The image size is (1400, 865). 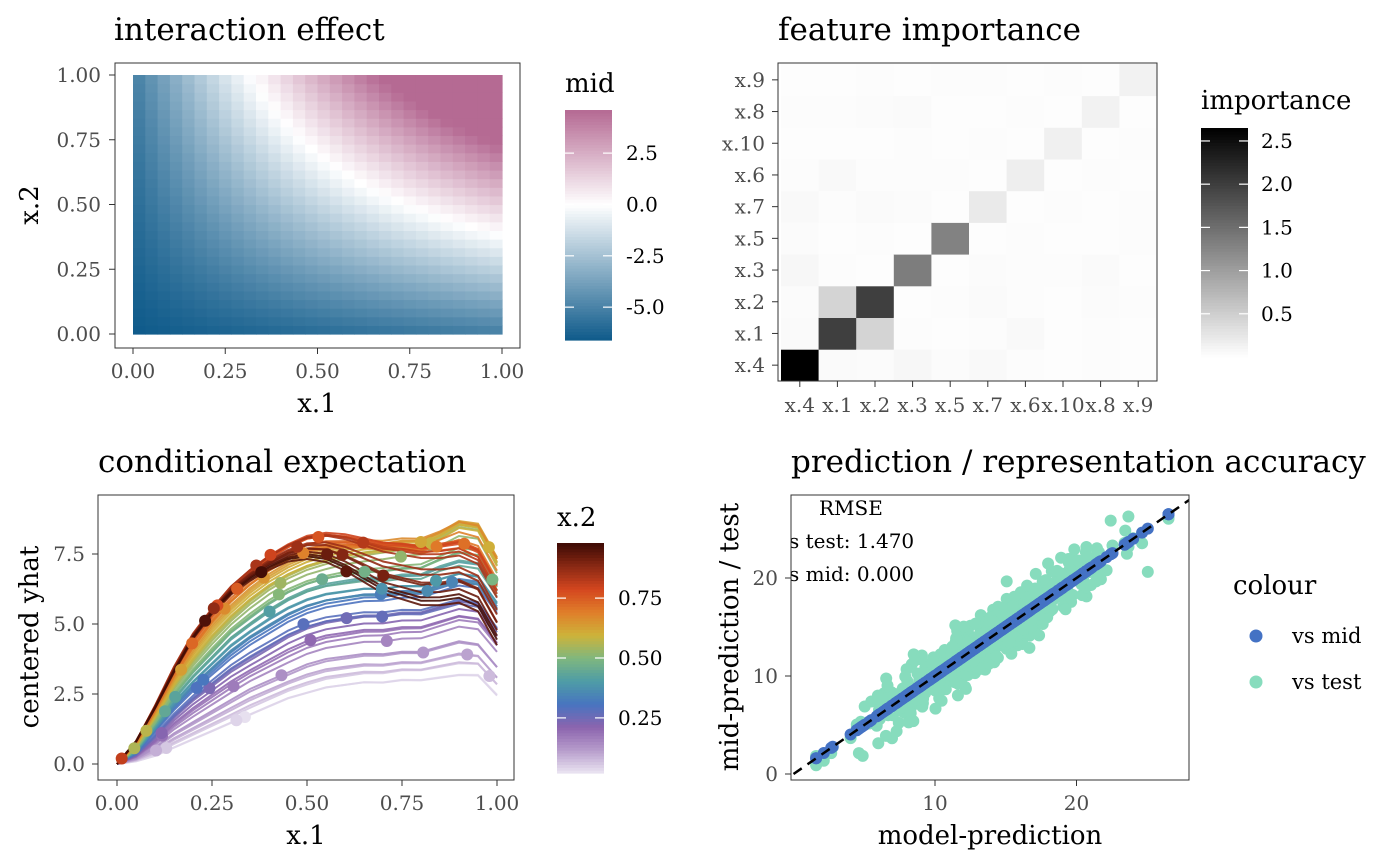 What do you see at coordinates (610, 658) in the screenshot?
I see `colorbar-legend: 0.25 0.50 0.75` at bounding box center [610, 658].